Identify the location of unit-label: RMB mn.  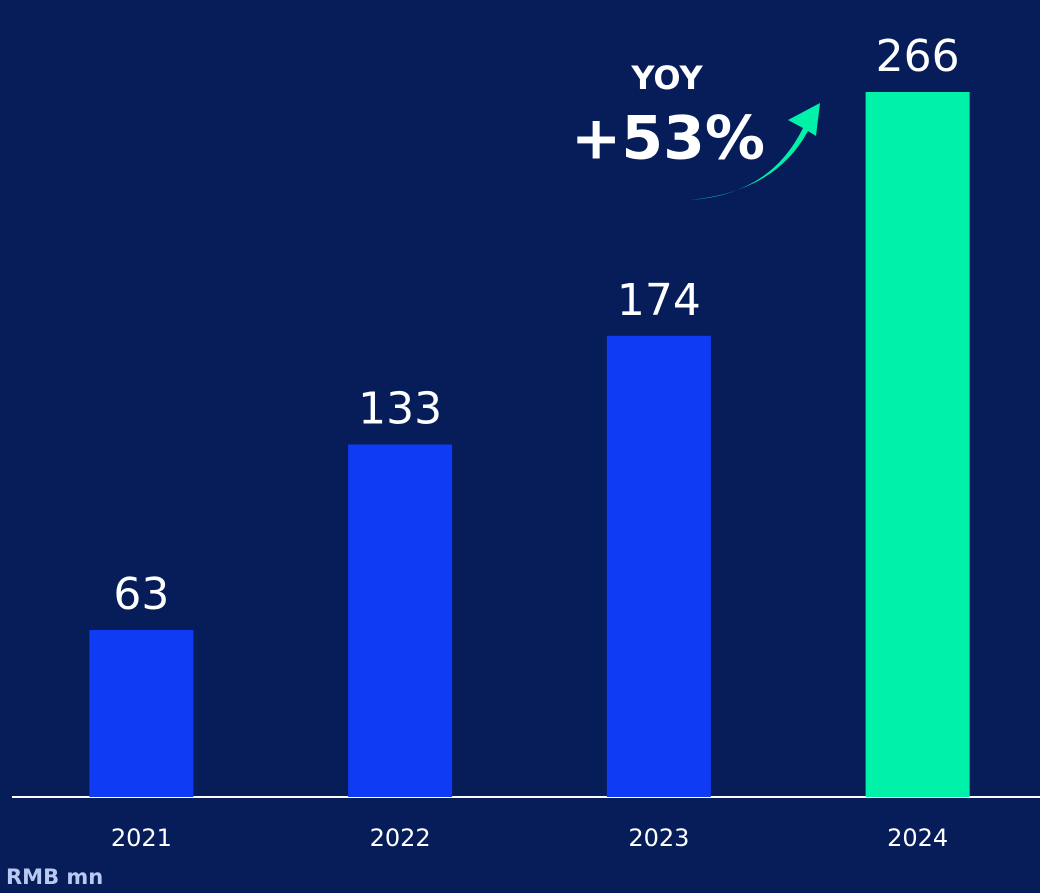
(54, 877).